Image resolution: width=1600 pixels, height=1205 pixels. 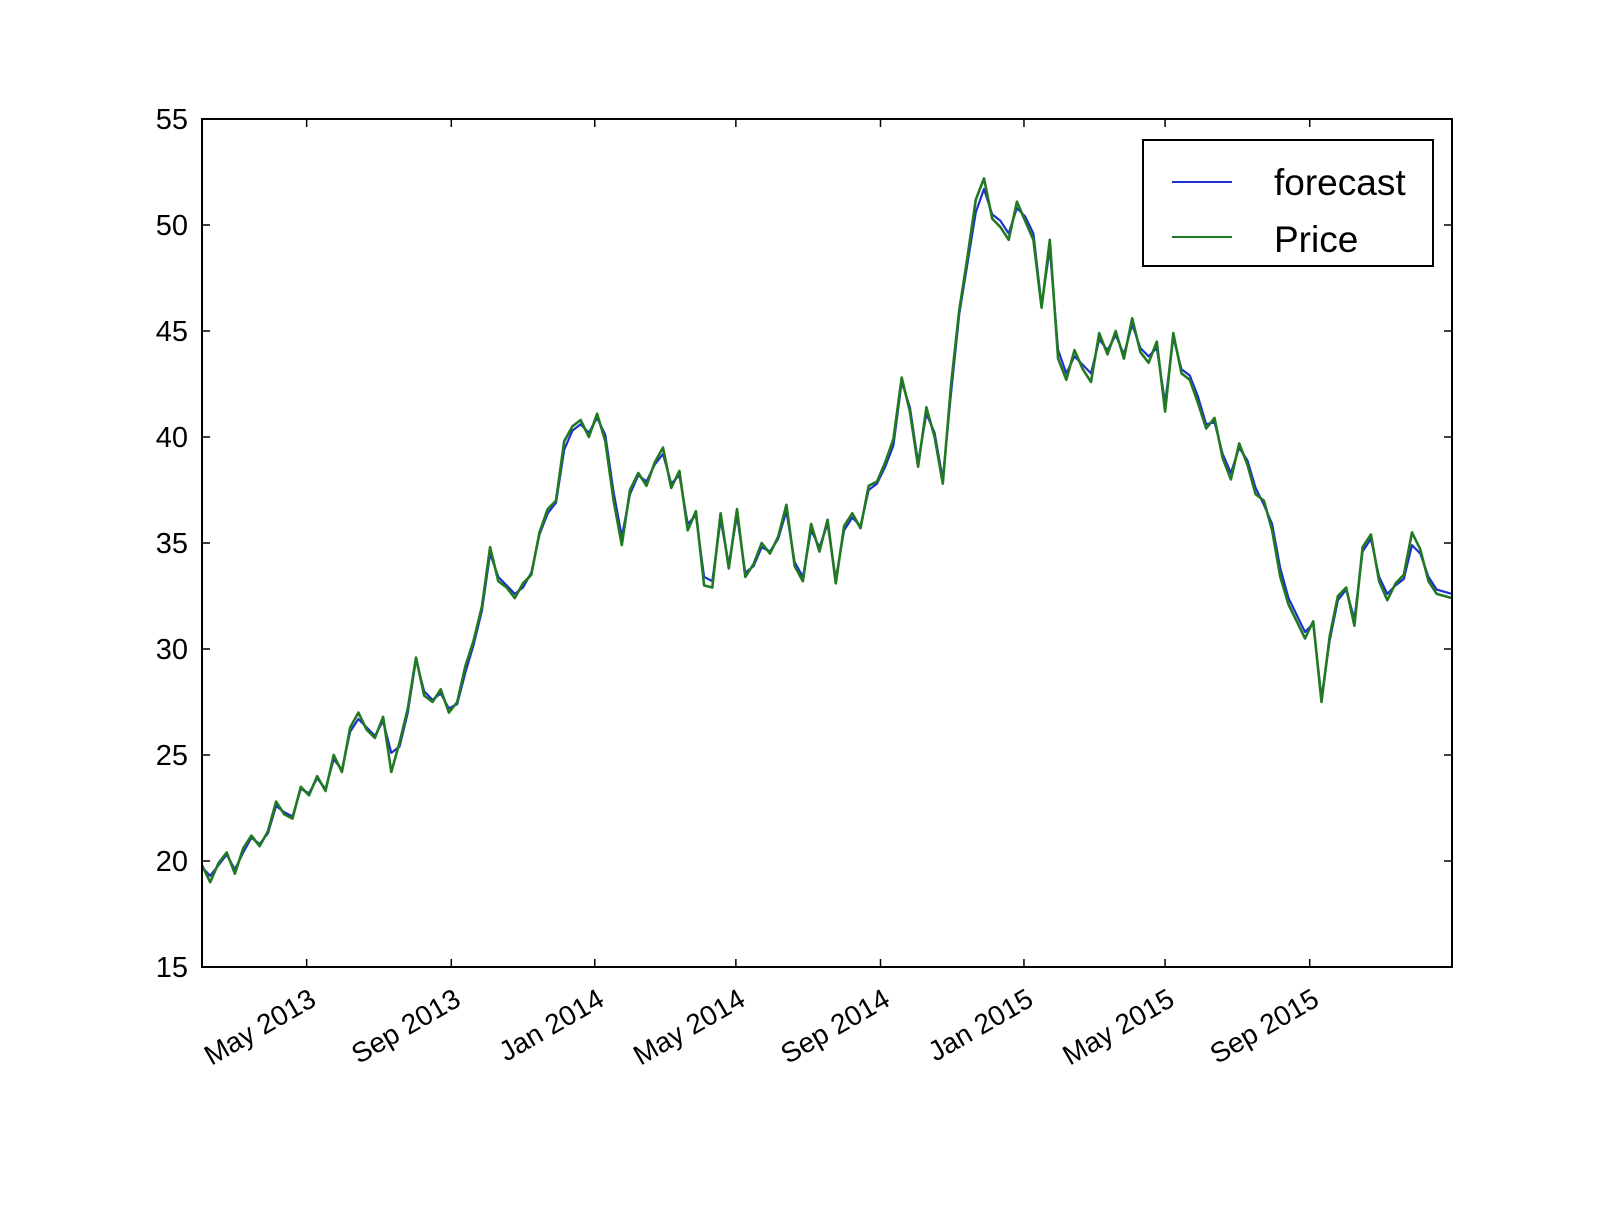 What do you see at coordinates (172, 968) in the screenshot?
I see `y-tick-label: 15` at bounding box center [172, 968].